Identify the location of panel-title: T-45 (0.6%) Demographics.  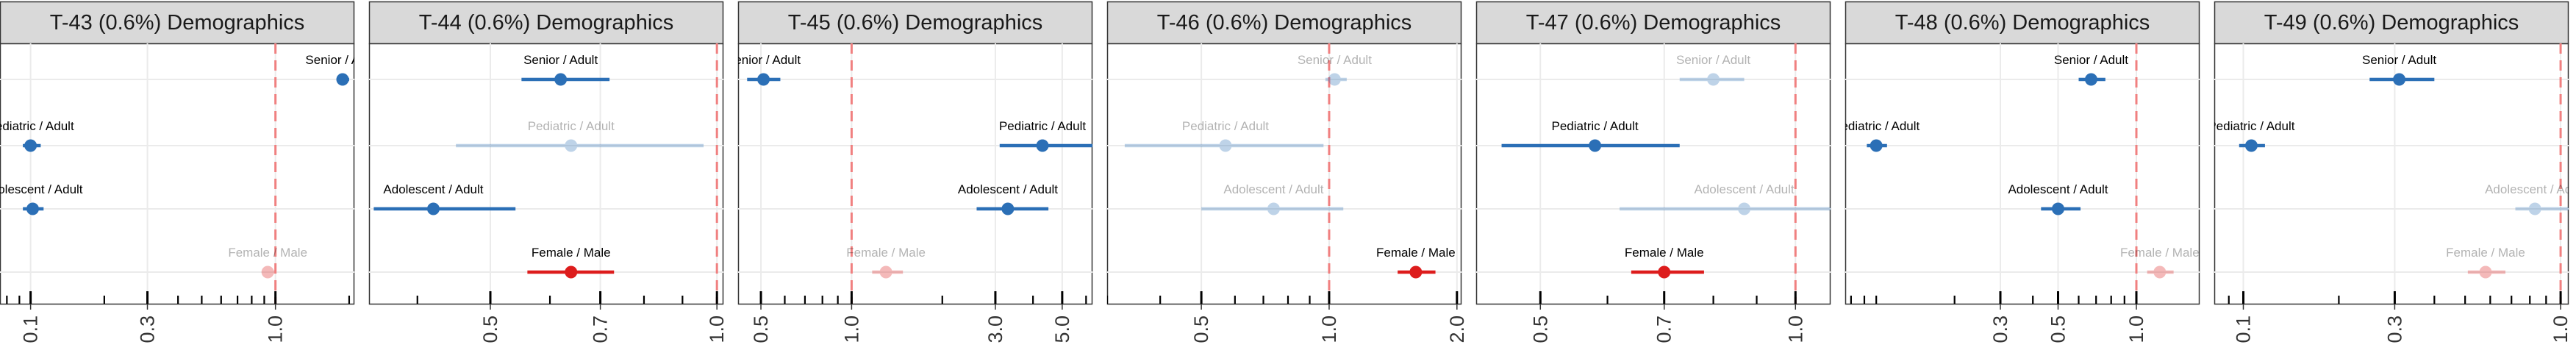
(915, 23).